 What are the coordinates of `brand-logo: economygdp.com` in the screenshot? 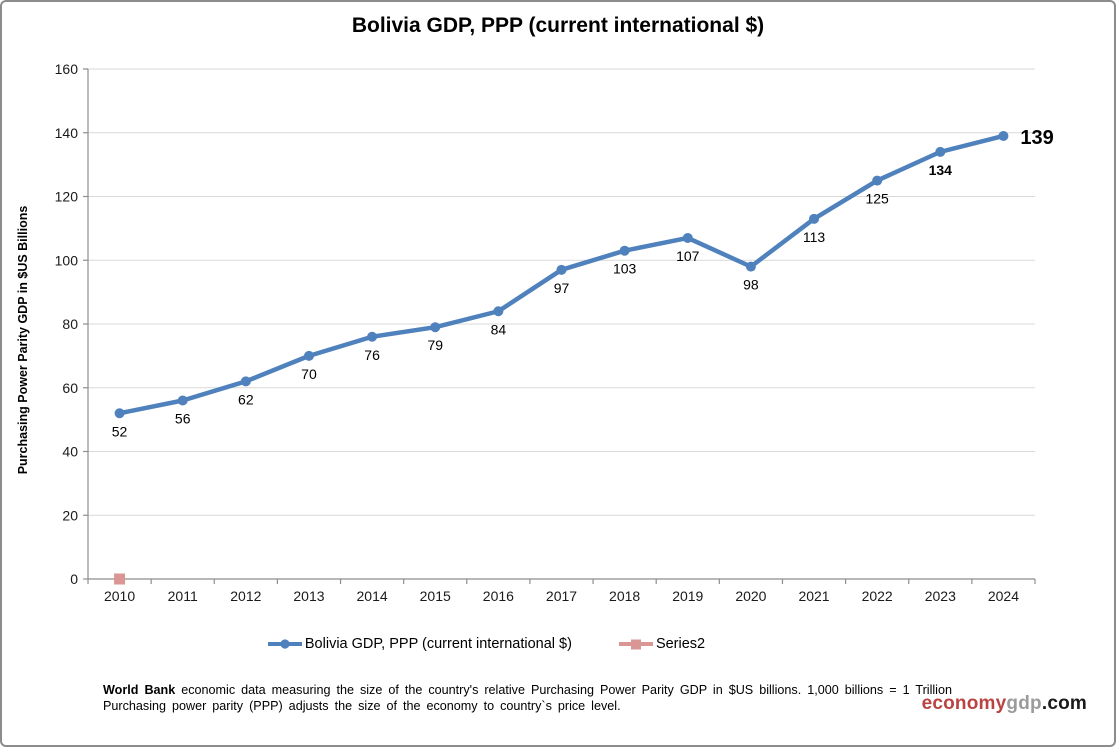 It's located at (1004, 704).